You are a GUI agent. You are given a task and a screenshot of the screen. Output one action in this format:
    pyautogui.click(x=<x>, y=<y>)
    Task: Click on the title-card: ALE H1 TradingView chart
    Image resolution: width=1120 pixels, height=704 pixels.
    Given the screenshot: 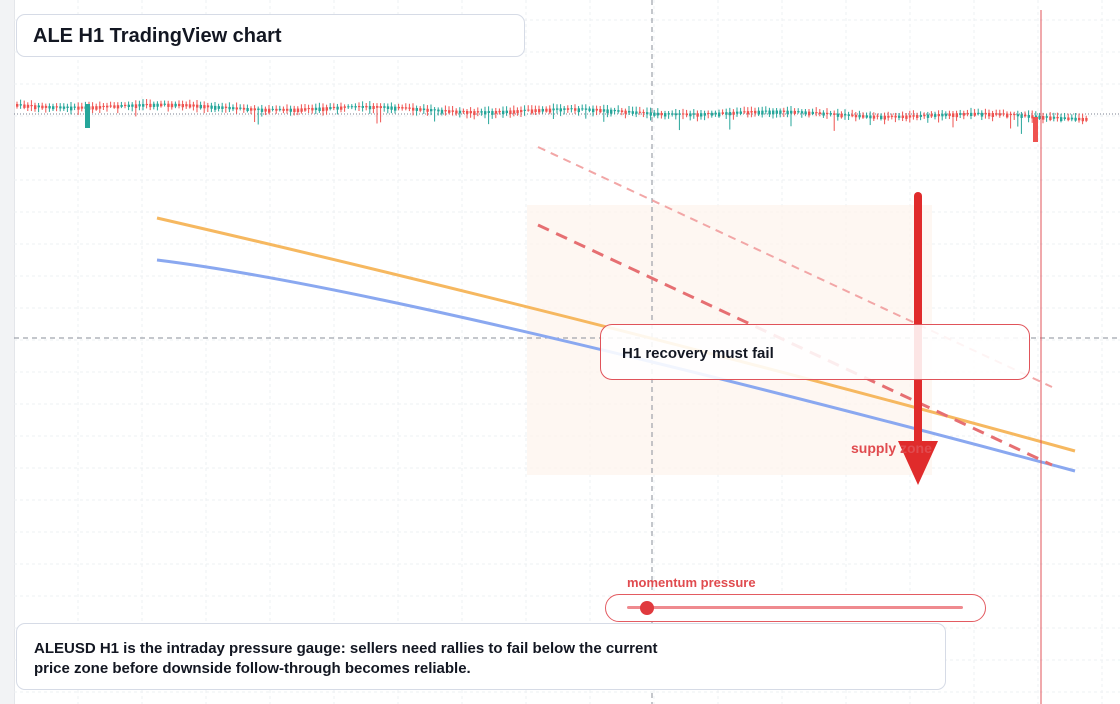 What is the action you would take?
    pyautogui.click(x=270, y=35)
    